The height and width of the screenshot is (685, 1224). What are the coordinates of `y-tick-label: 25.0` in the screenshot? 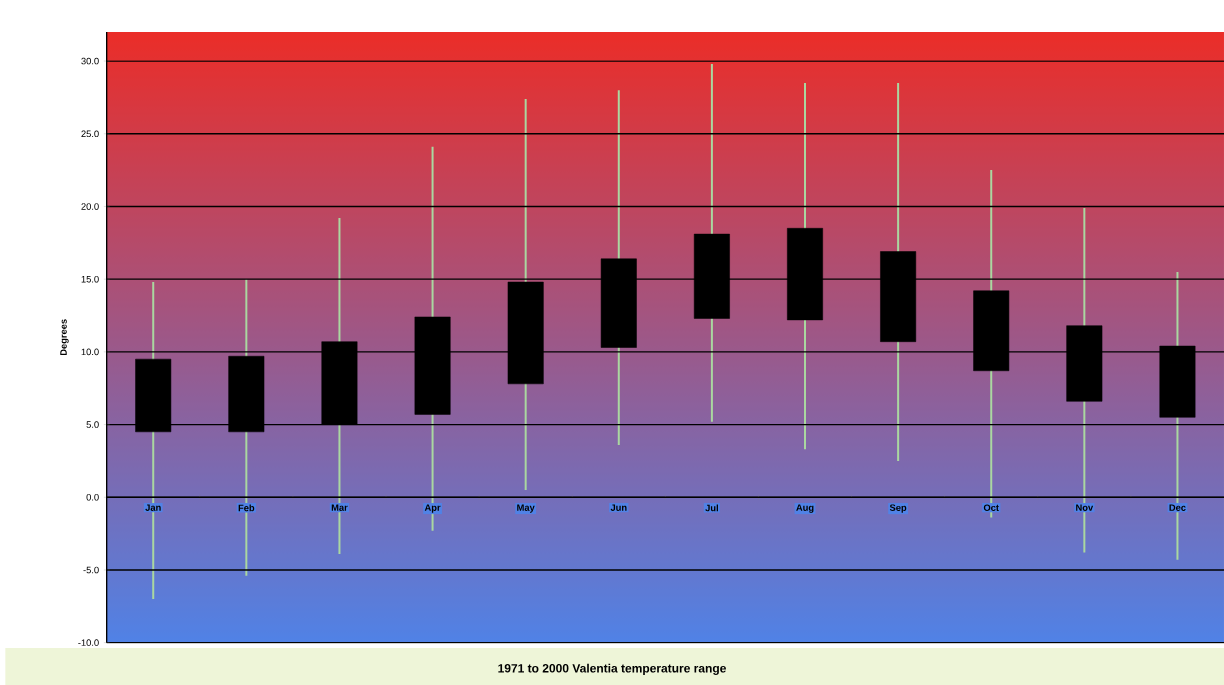 It's located at (90, 133).